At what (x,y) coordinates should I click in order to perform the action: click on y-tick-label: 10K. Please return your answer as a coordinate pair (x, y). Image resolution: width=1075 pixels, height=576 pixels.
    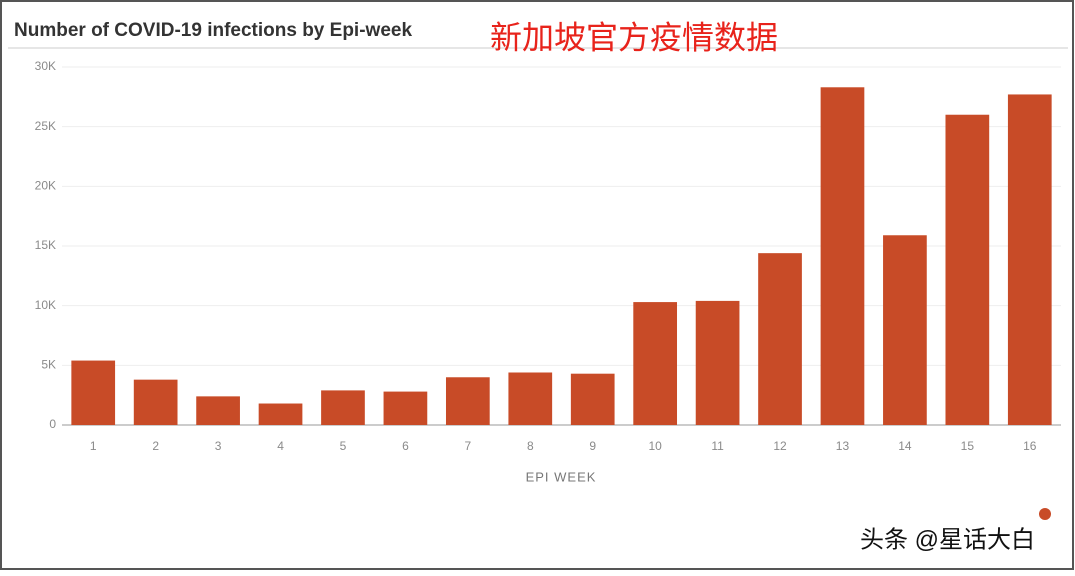
    Looking at the image, I should click on (45, 305).